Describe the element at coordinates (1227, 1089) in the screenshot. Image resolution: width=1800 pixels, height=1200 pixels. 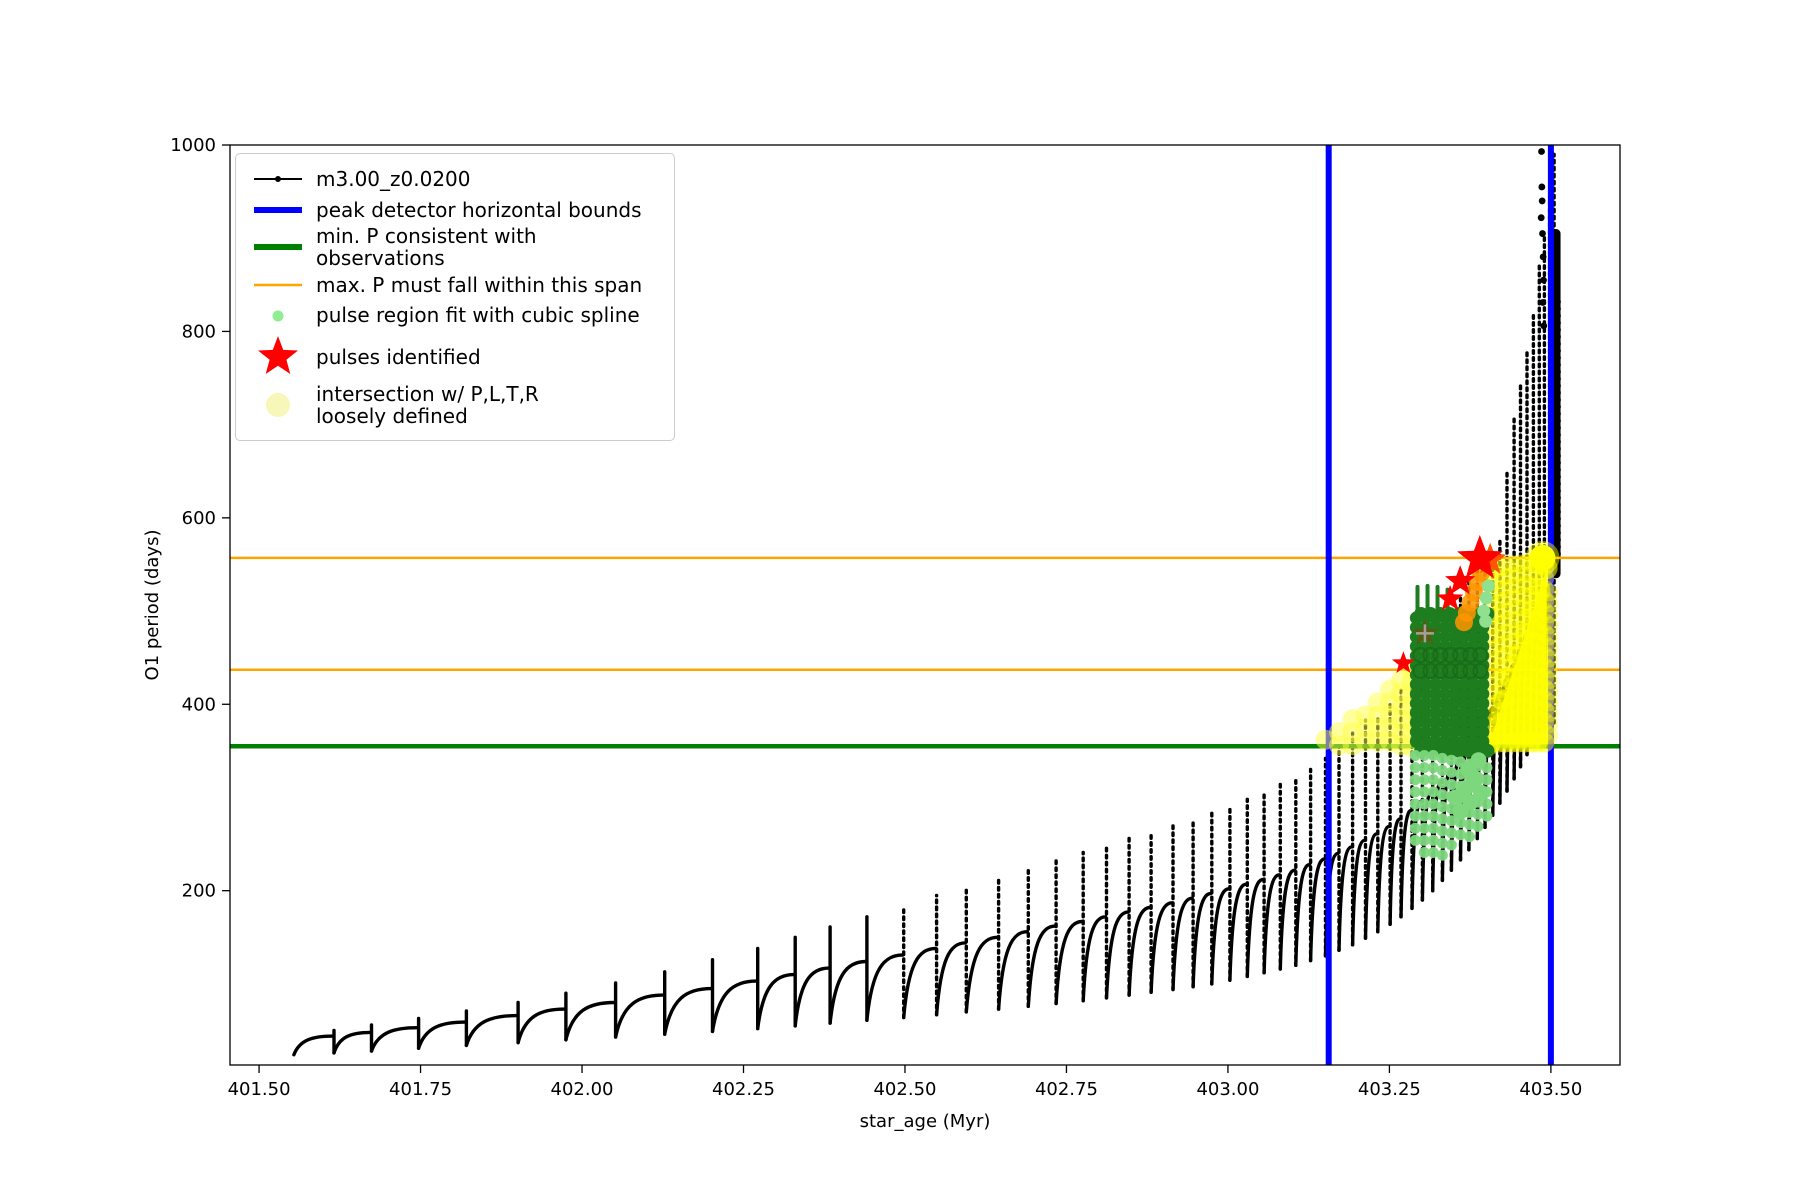
I see `x-tick-label: 403.00` at that location.